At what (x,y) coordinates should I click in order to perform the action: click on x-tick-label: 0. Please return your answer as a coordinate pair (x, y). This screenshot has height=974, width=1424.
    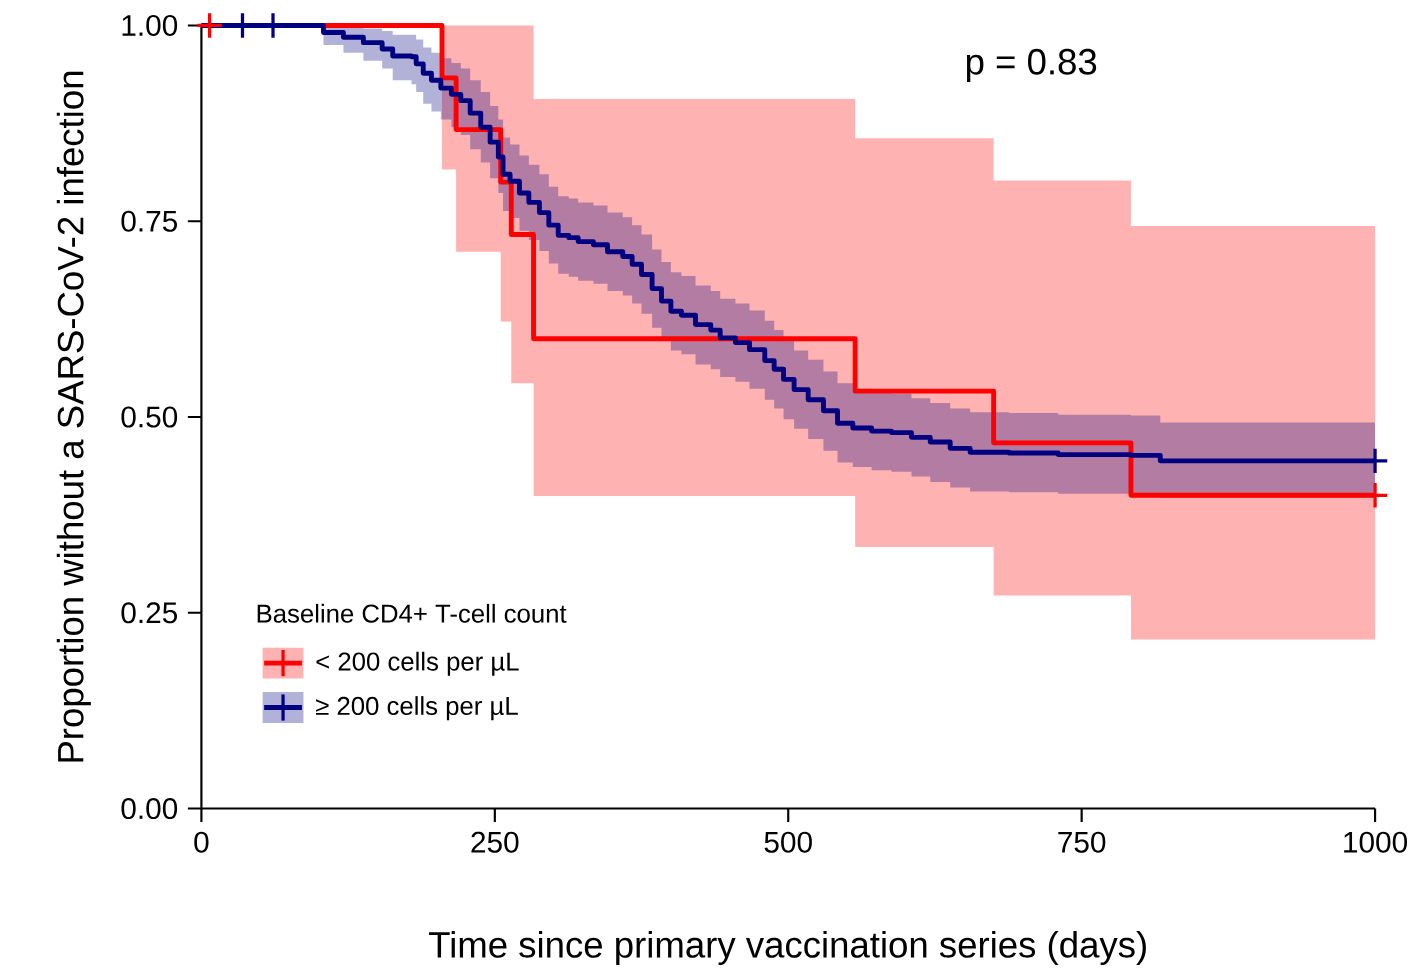
    Looking at the image, I should click on (201, 842).